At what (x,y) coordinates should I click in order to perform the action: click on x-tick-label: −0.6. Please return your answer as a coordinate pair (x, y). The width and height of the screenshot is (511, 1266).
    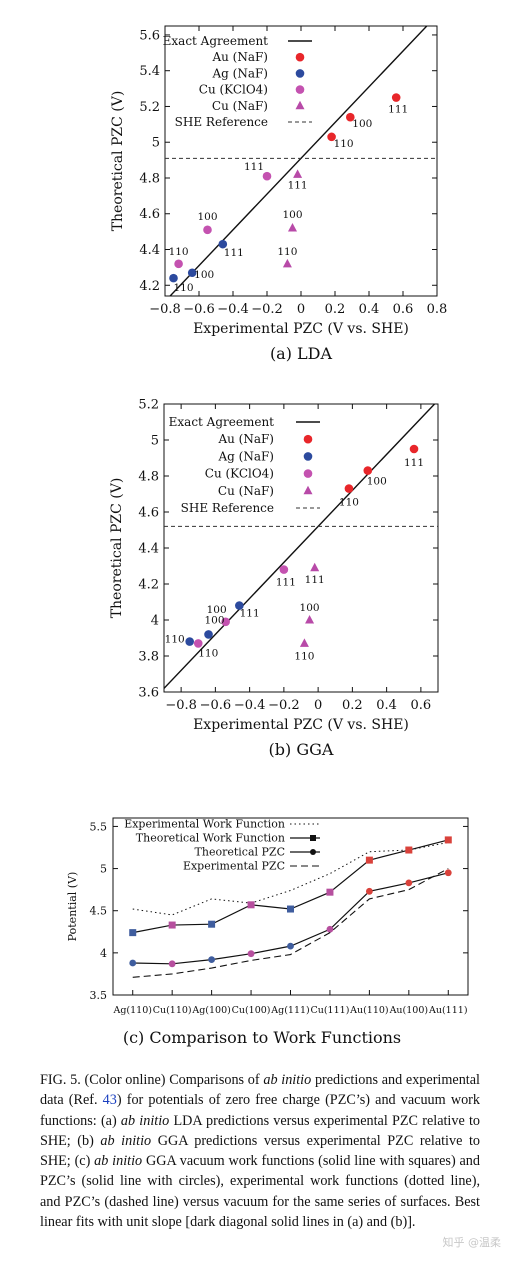
    Looking at the image, I should click on (199, 309).